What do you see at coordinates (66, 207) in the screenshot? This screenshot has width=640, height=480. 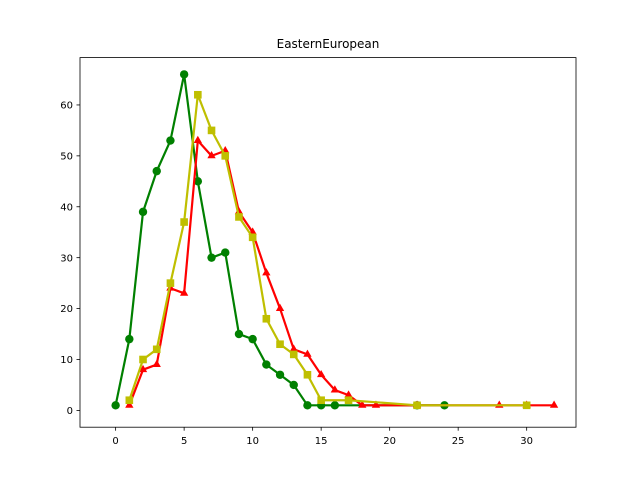 I see `y-tick-label: 40` at bounding box center [66, 207].